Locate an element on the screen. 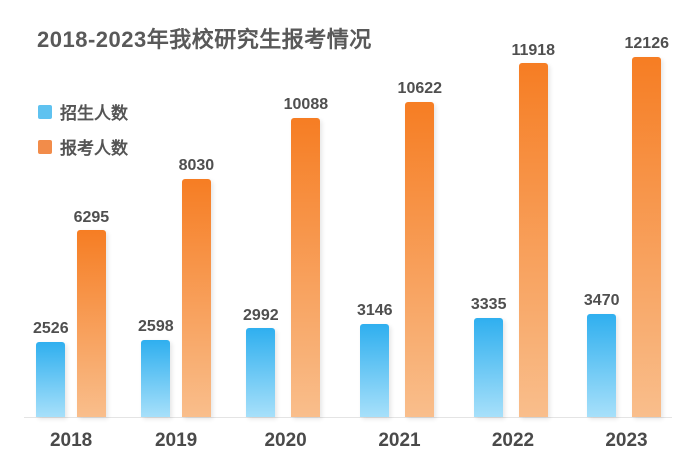 This screenshot has width=692, height=456. legend-item-enrollment: 招生人数 is located at coordinates (83, 111).